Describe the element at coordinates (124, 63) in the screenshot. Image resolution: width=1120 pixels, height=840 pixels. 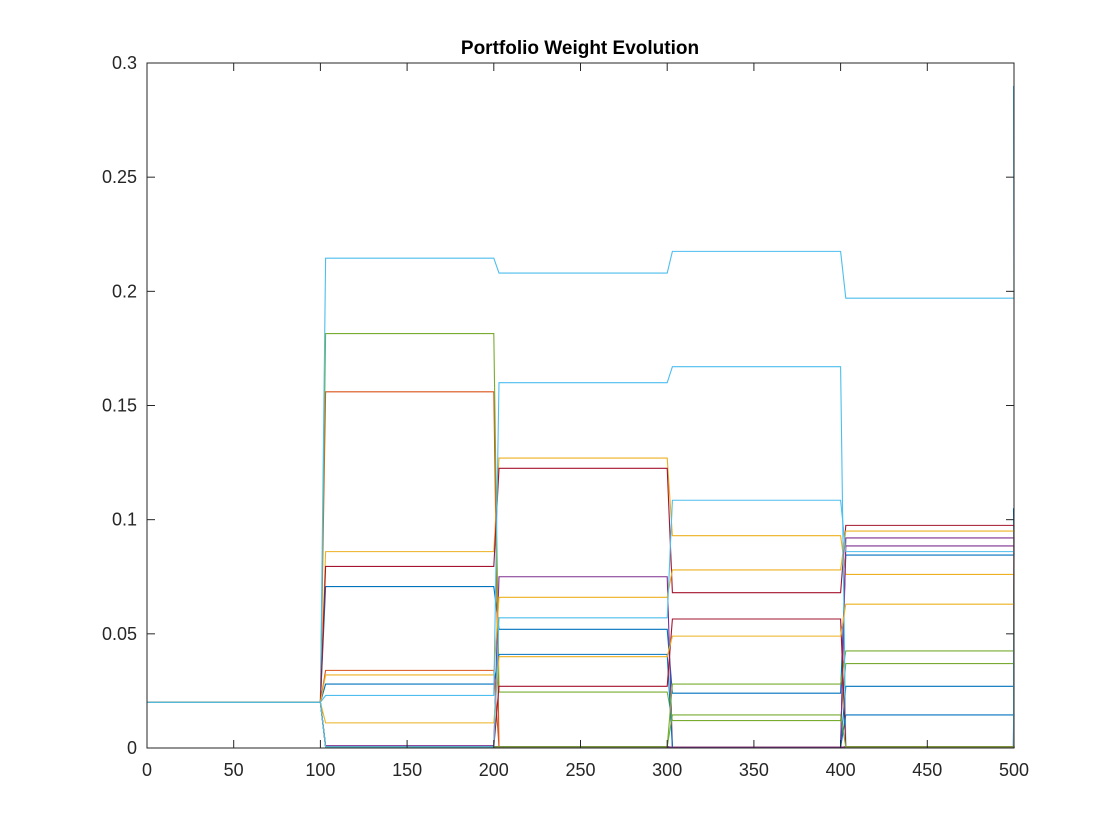
I see `y-tick-label: 0.3` at that location.